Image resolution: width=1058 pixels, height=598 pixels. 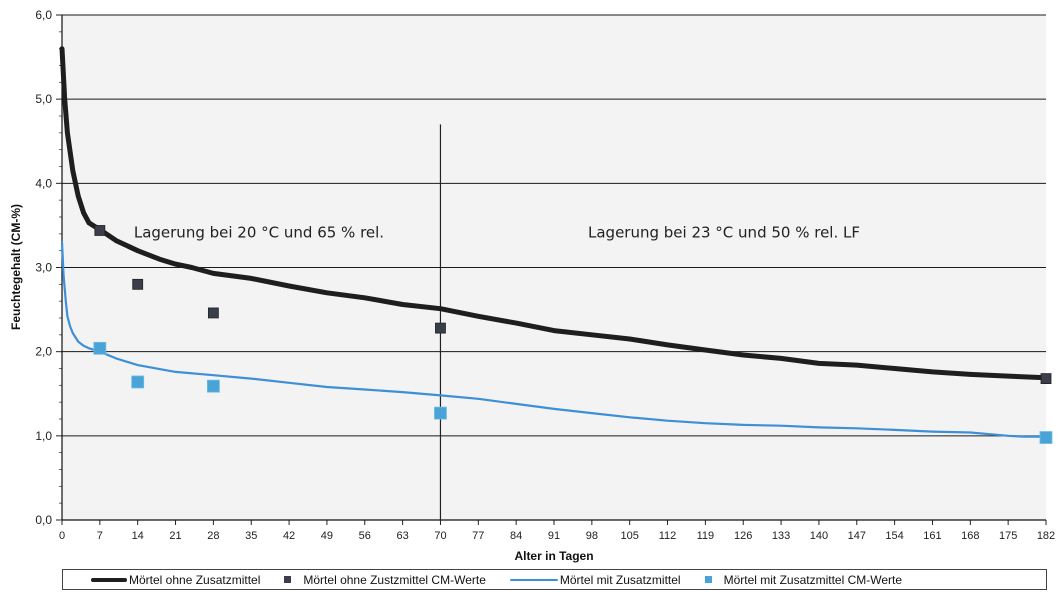 I want to click on x-tick-label: 77, so click(x=478, y=536).